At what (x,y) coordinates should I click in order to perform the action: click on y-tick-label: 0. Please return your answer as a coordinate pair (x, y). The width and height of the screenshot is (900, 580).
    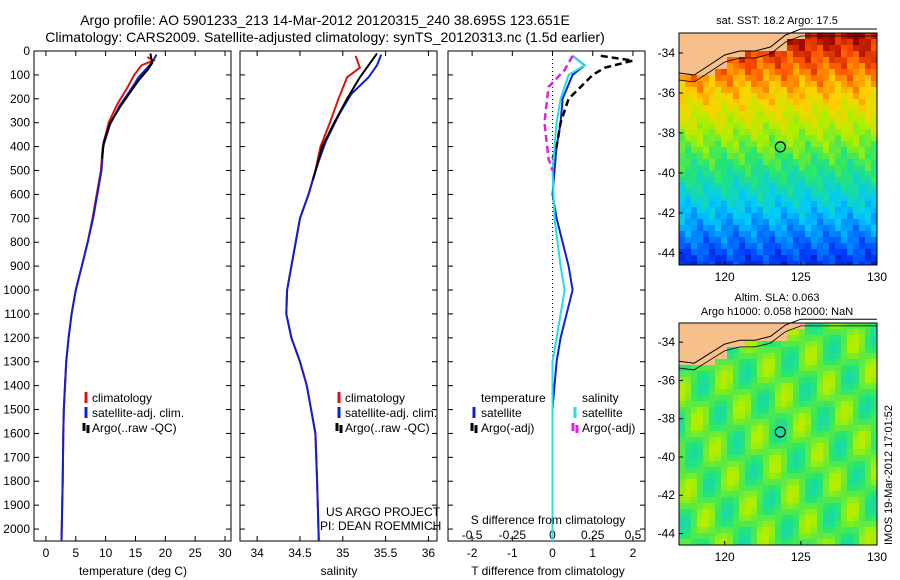
    Looking at the image, I should click on (26, 51).